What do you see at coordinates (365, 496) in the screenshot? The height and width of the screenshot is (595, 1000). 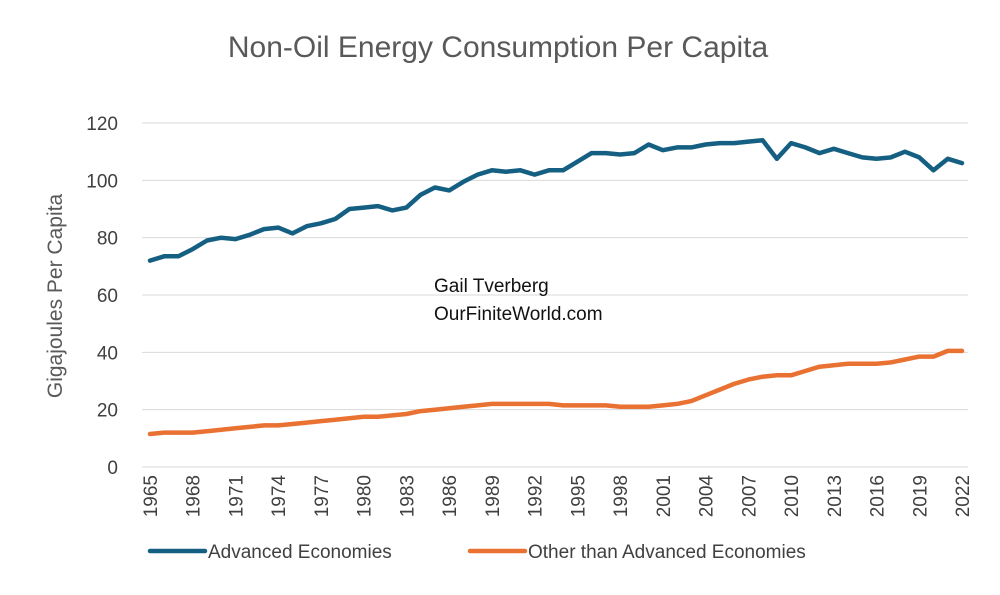 I see `x-tick-label: 1980` at bounding box center [365, 496].